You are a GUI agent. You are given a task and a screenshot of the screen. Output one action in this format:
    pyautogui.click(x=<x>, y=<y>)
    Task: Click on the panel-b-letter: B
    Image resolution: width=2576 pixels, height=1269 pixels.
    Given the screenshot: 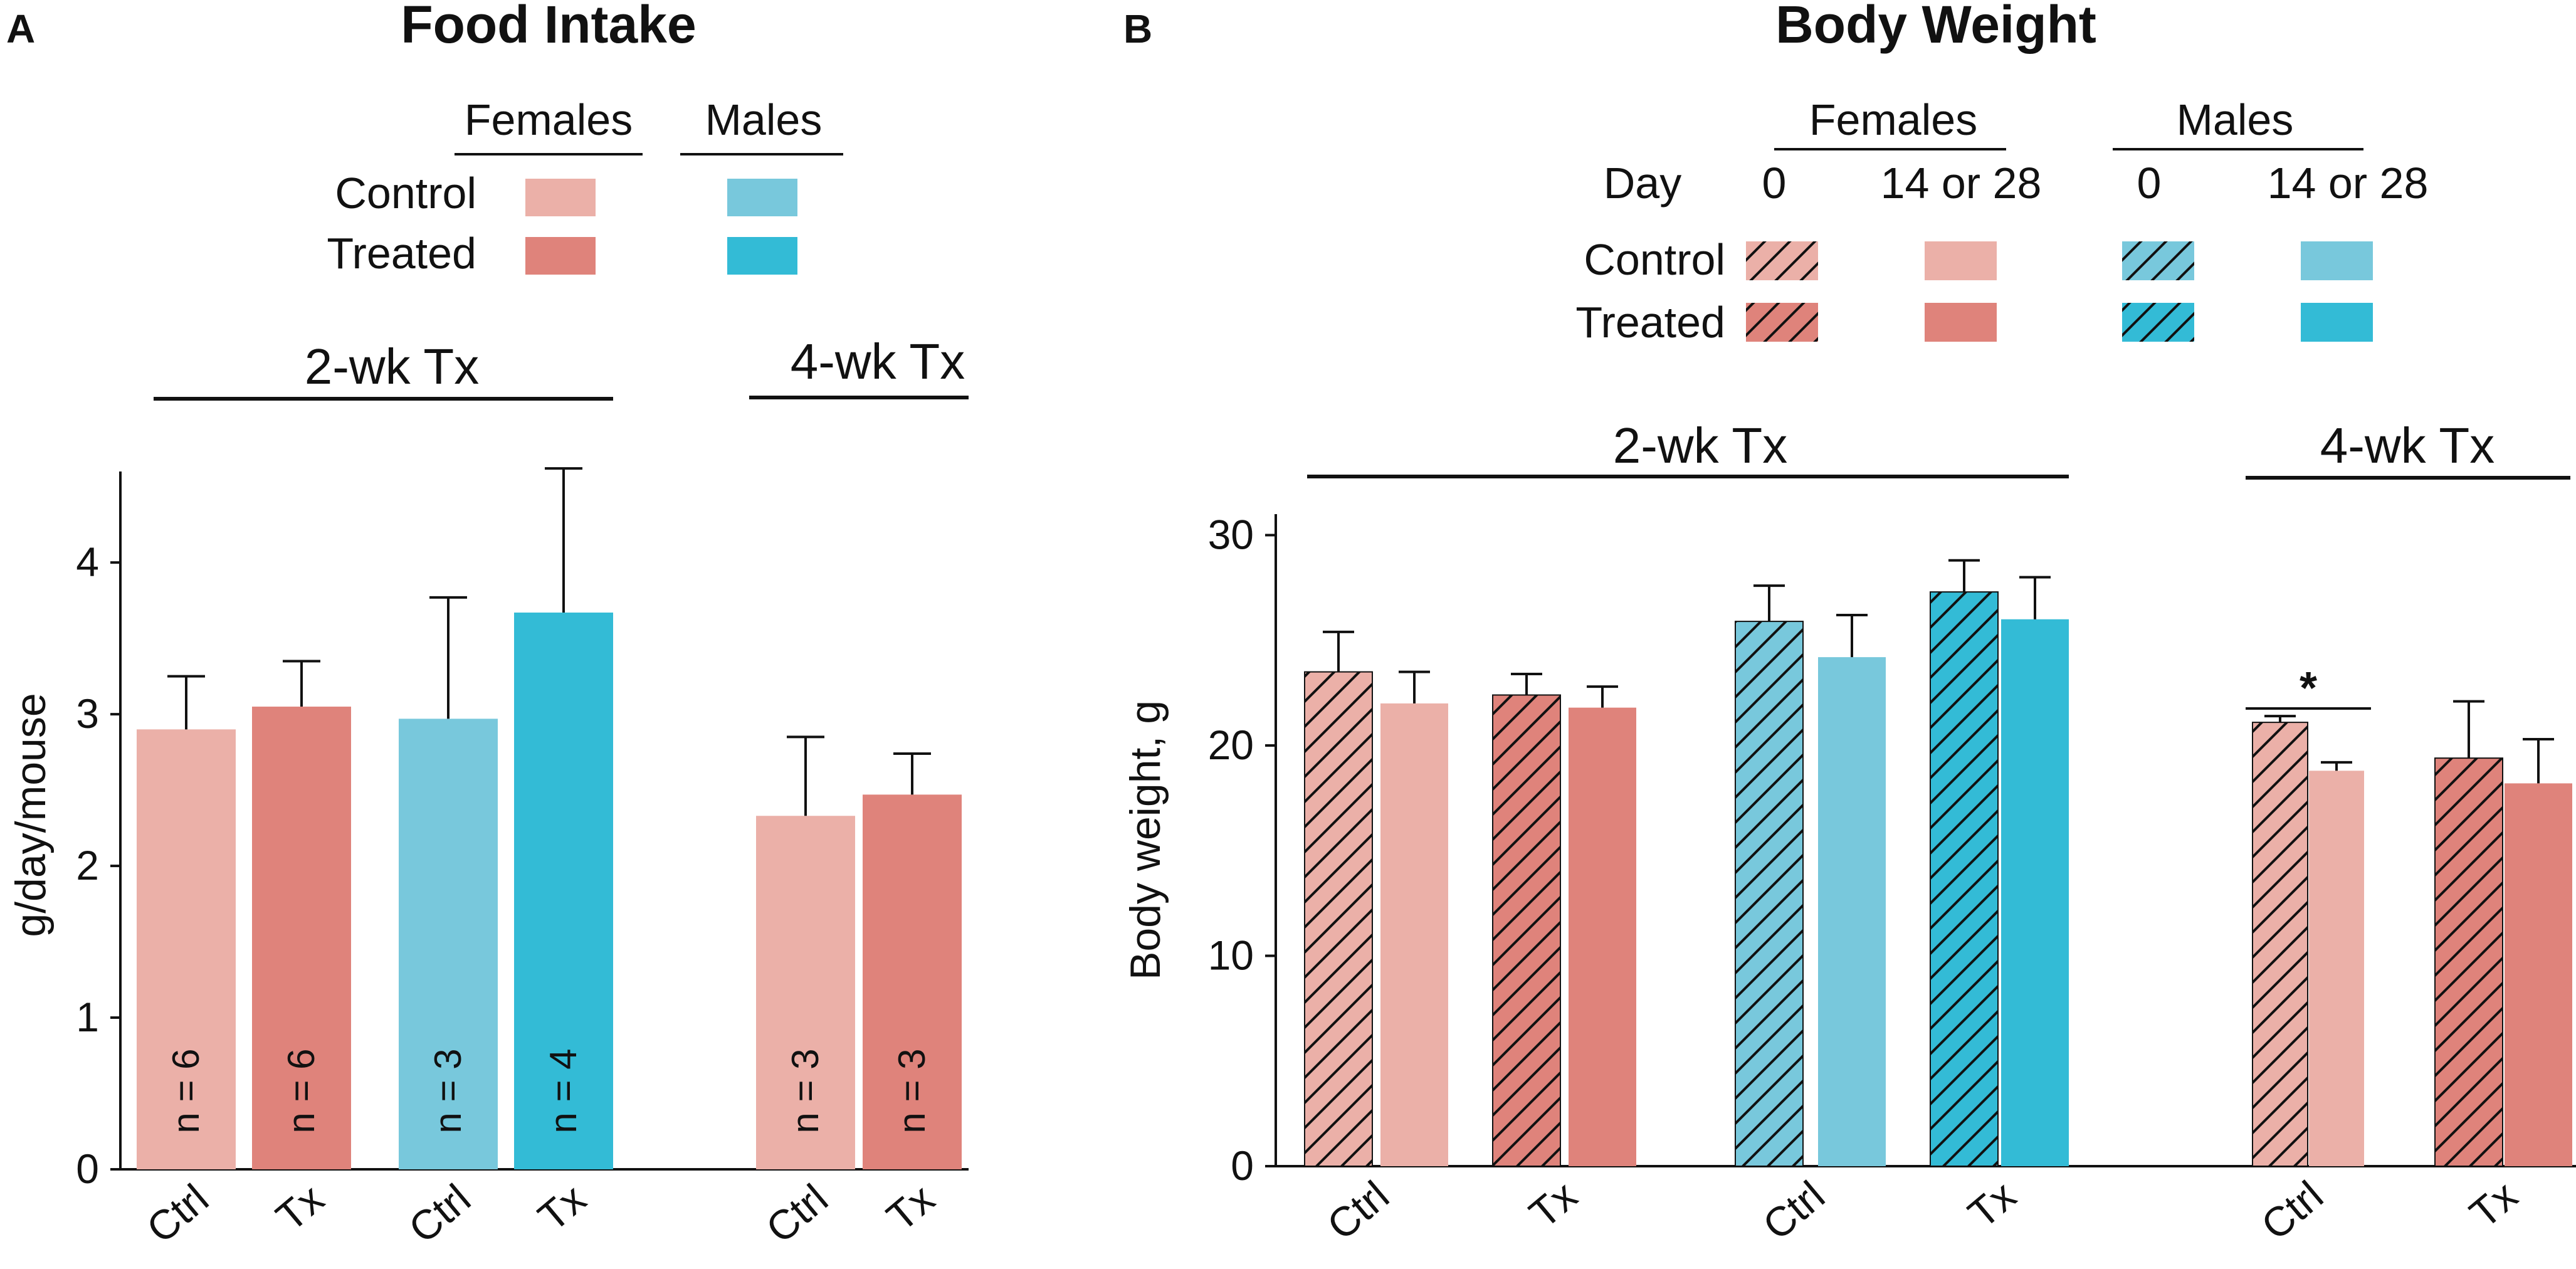 What is the action you would take?
    pyautogui.click(x=1137, y=28)
    